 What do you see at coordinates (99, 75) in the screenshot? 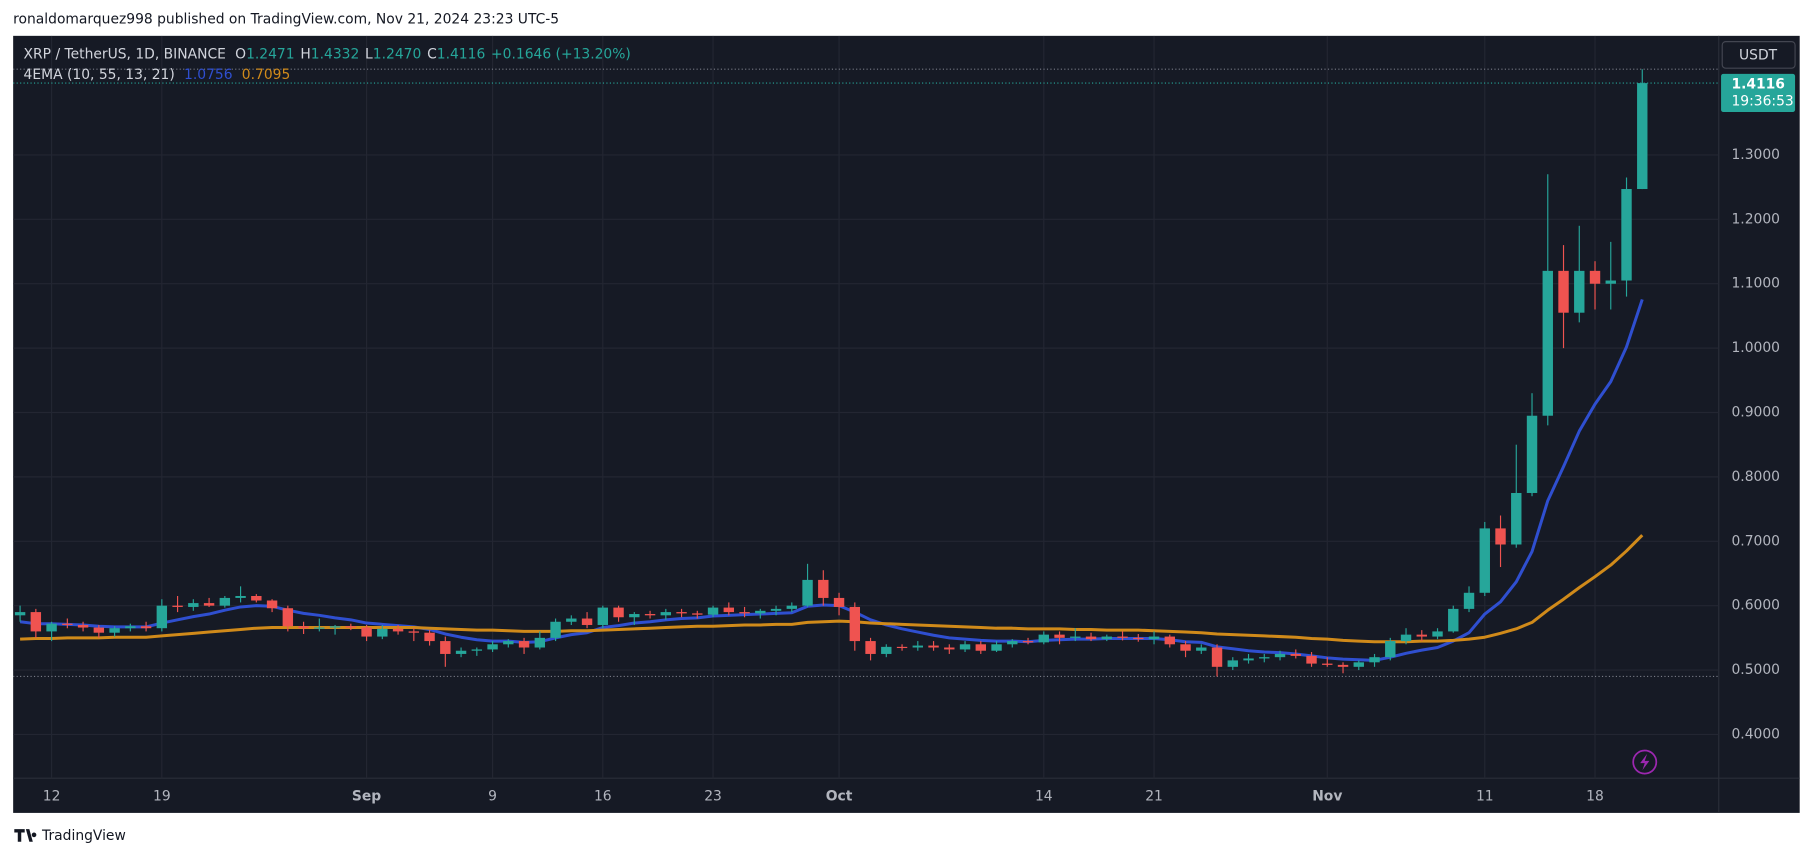
I see `indicator-name: 4EMA (10, 55, 13, 21)` at bounding box center [99, 75].